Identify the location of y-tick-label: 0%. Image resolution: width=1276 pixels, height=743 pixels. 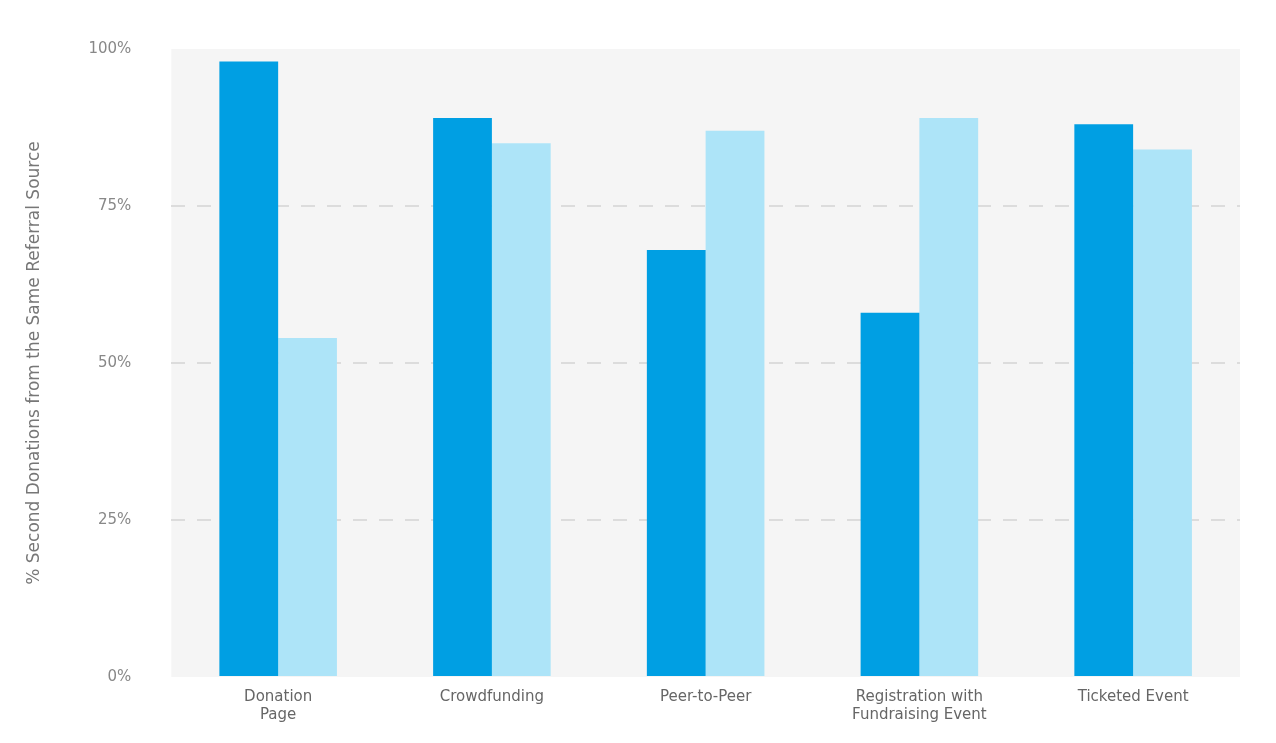
(119, 675).